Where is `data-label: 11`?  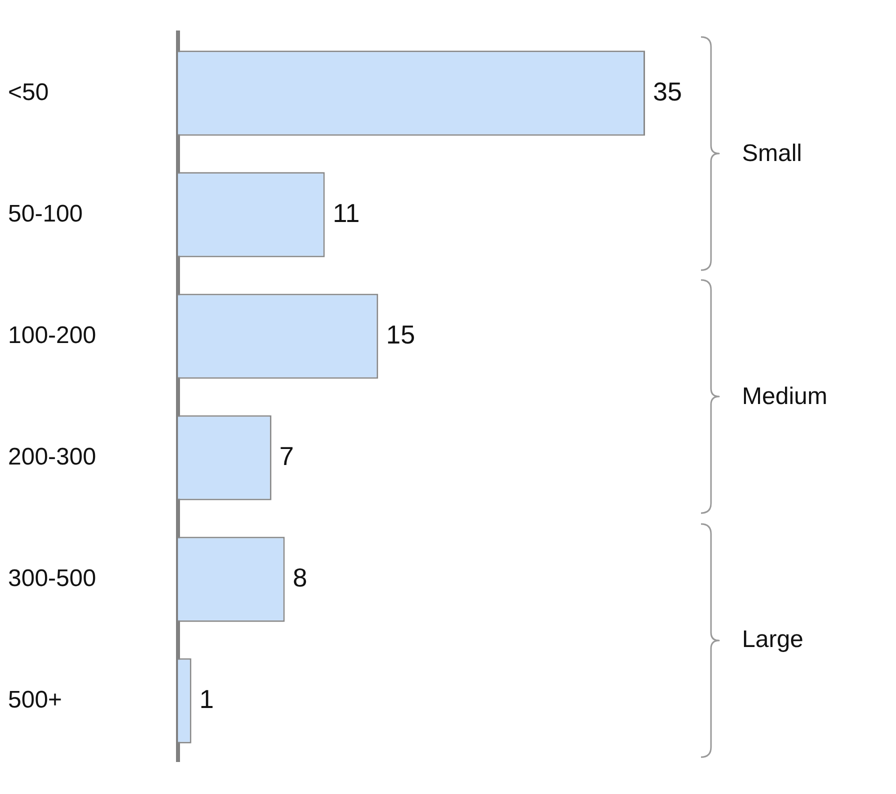 data-label: 11 is located at coordinates (346, 213).